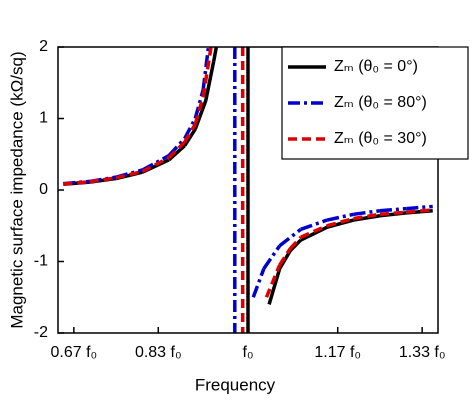 The image size is (474, 403). Describe the element at coordinates (422, 352) in the screenshot. I see `x-tick-label: 1.33 f₀` at that location.